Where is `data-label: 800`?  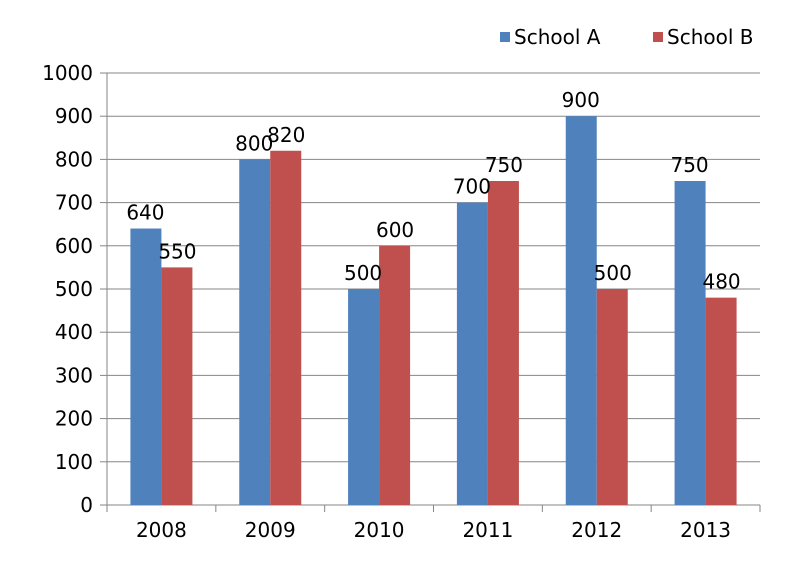 data-label: 800 is located at coordinates (254, 143).